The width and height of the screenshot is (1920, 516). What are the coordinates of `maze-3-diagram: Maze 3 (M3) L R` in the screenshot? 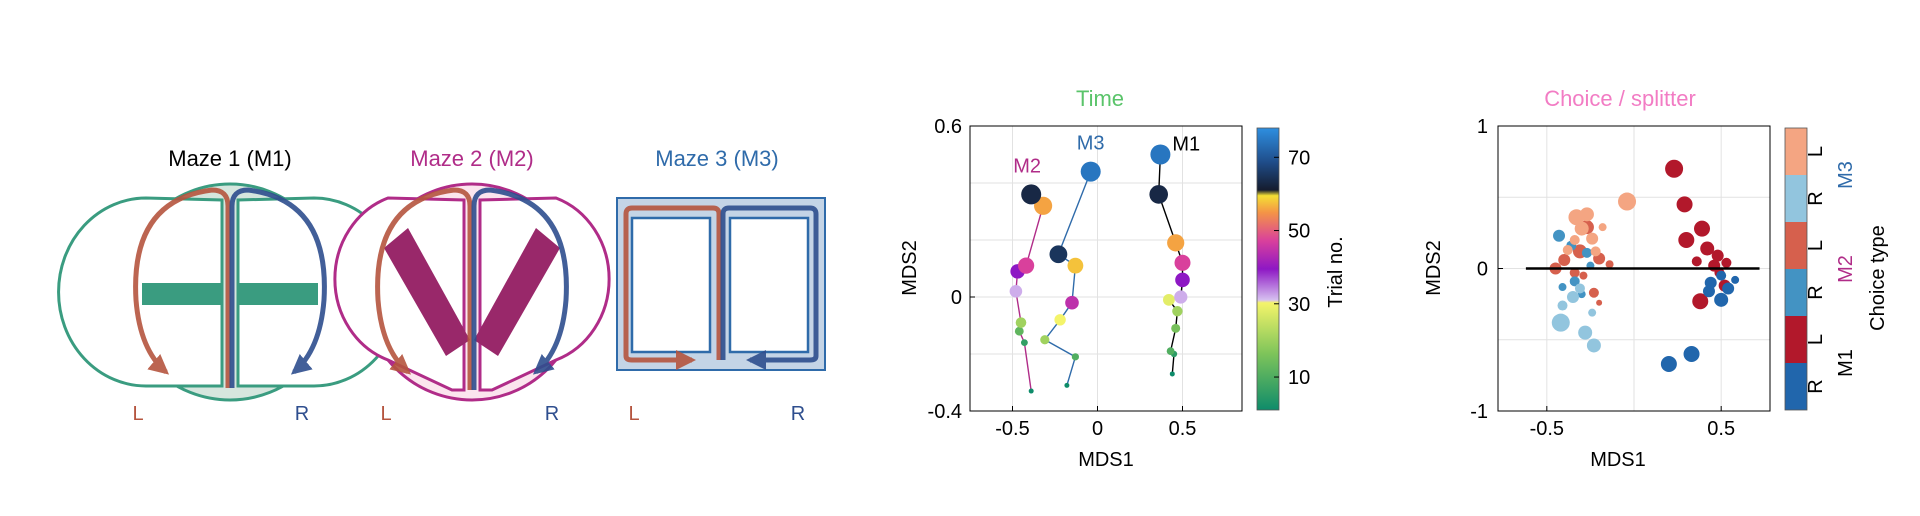 It's located at (721, 285).